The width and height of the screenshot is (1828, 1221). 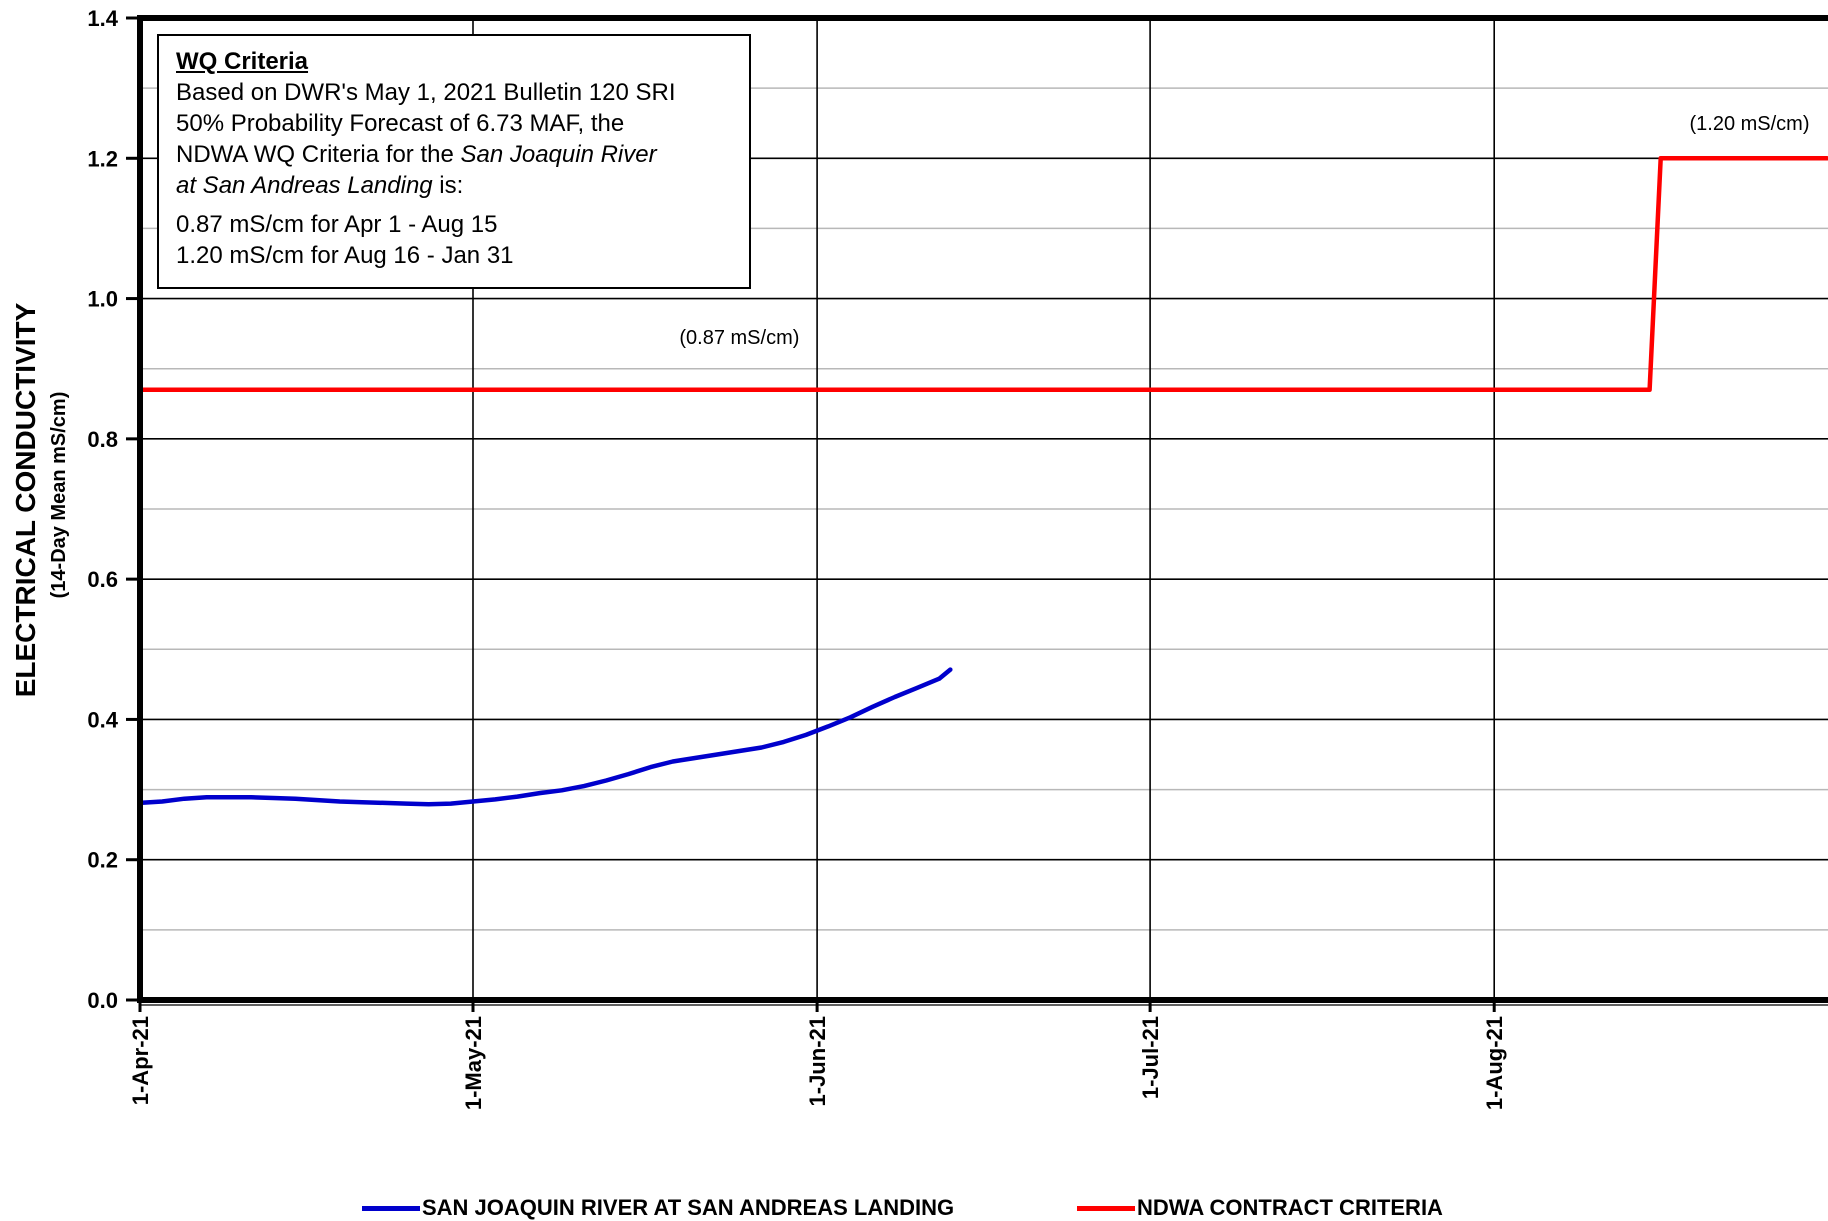 I want to click on x-tick-labels: 1-Apr-21 1-May-21 1-Jun-21 1-Jul-21 1-Aug-21, so click(x=817, y=1063).